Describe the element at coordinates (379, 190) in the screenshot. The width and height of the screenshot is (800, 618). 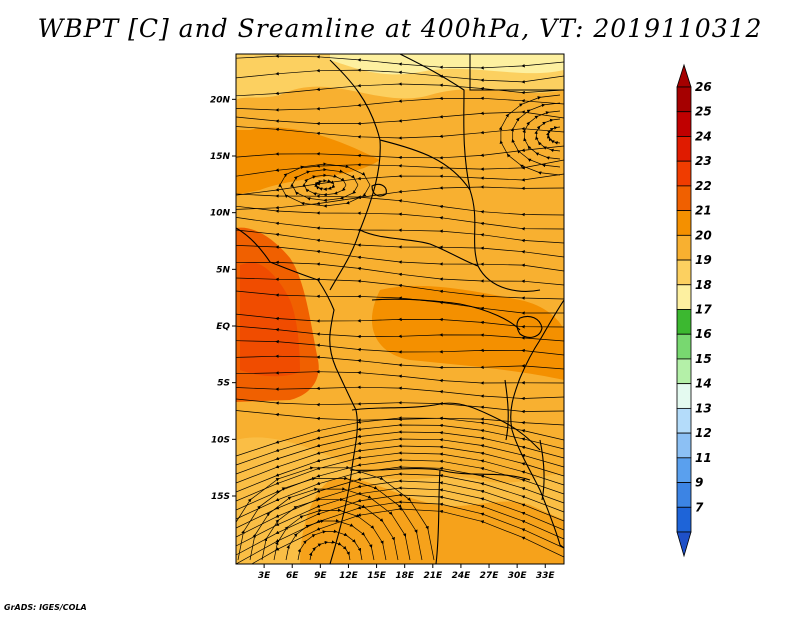
I see `lake-chad` at that location.